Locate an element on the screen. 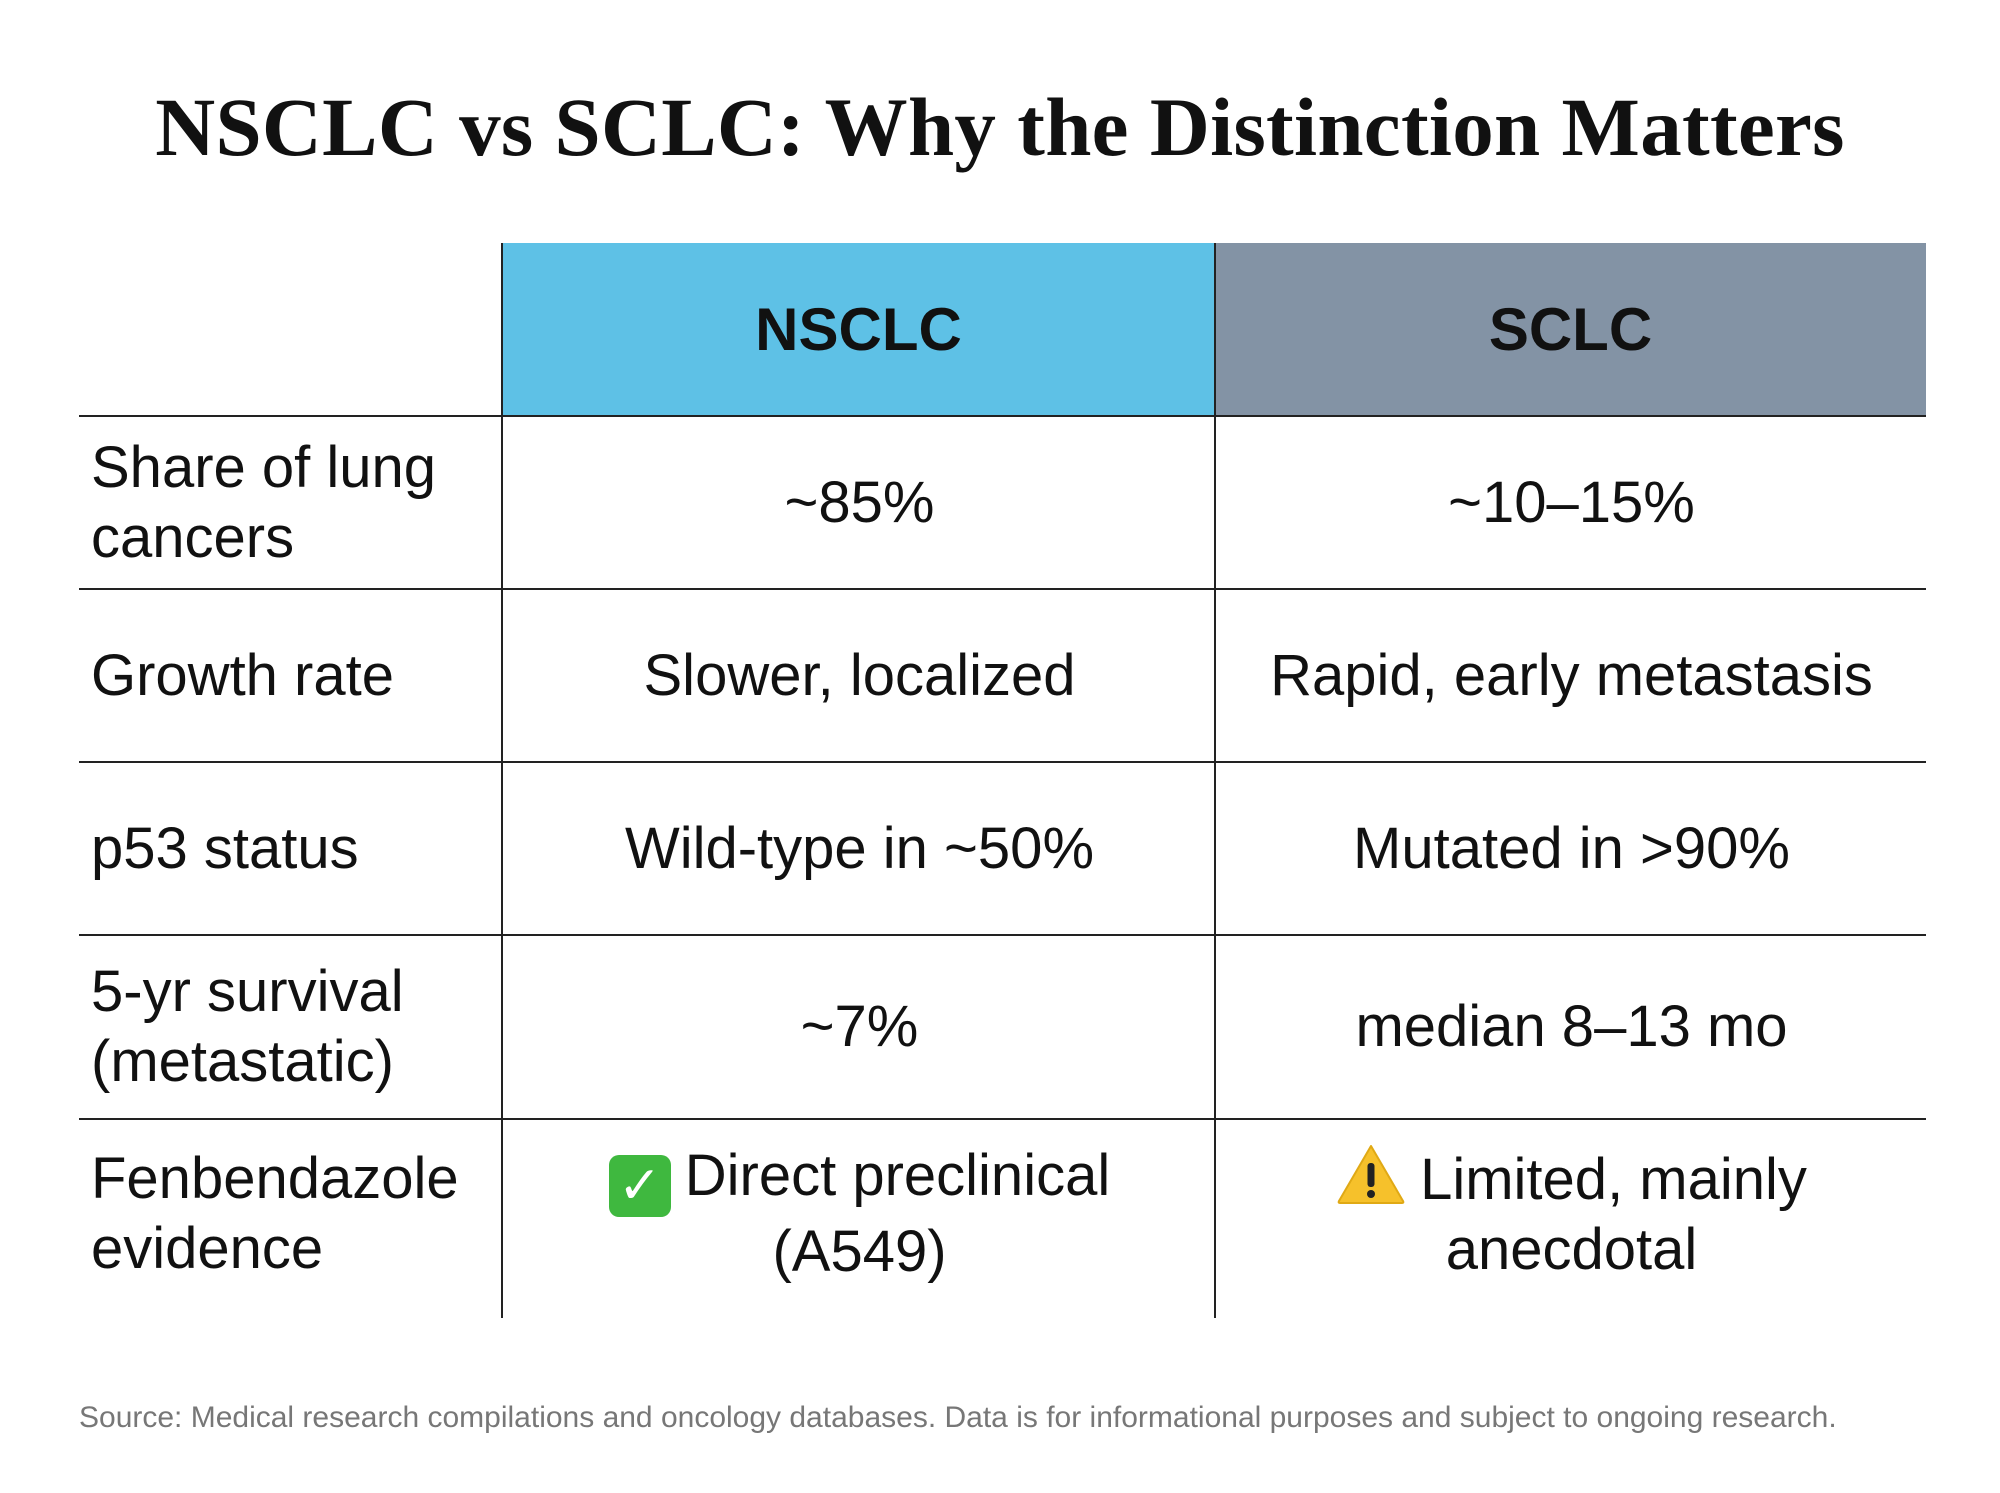 Image resolution: width=2000 pixels, height=1493 pixels. sclc-cell: median 8–13 mo is located at coordinates (1571, 1026).